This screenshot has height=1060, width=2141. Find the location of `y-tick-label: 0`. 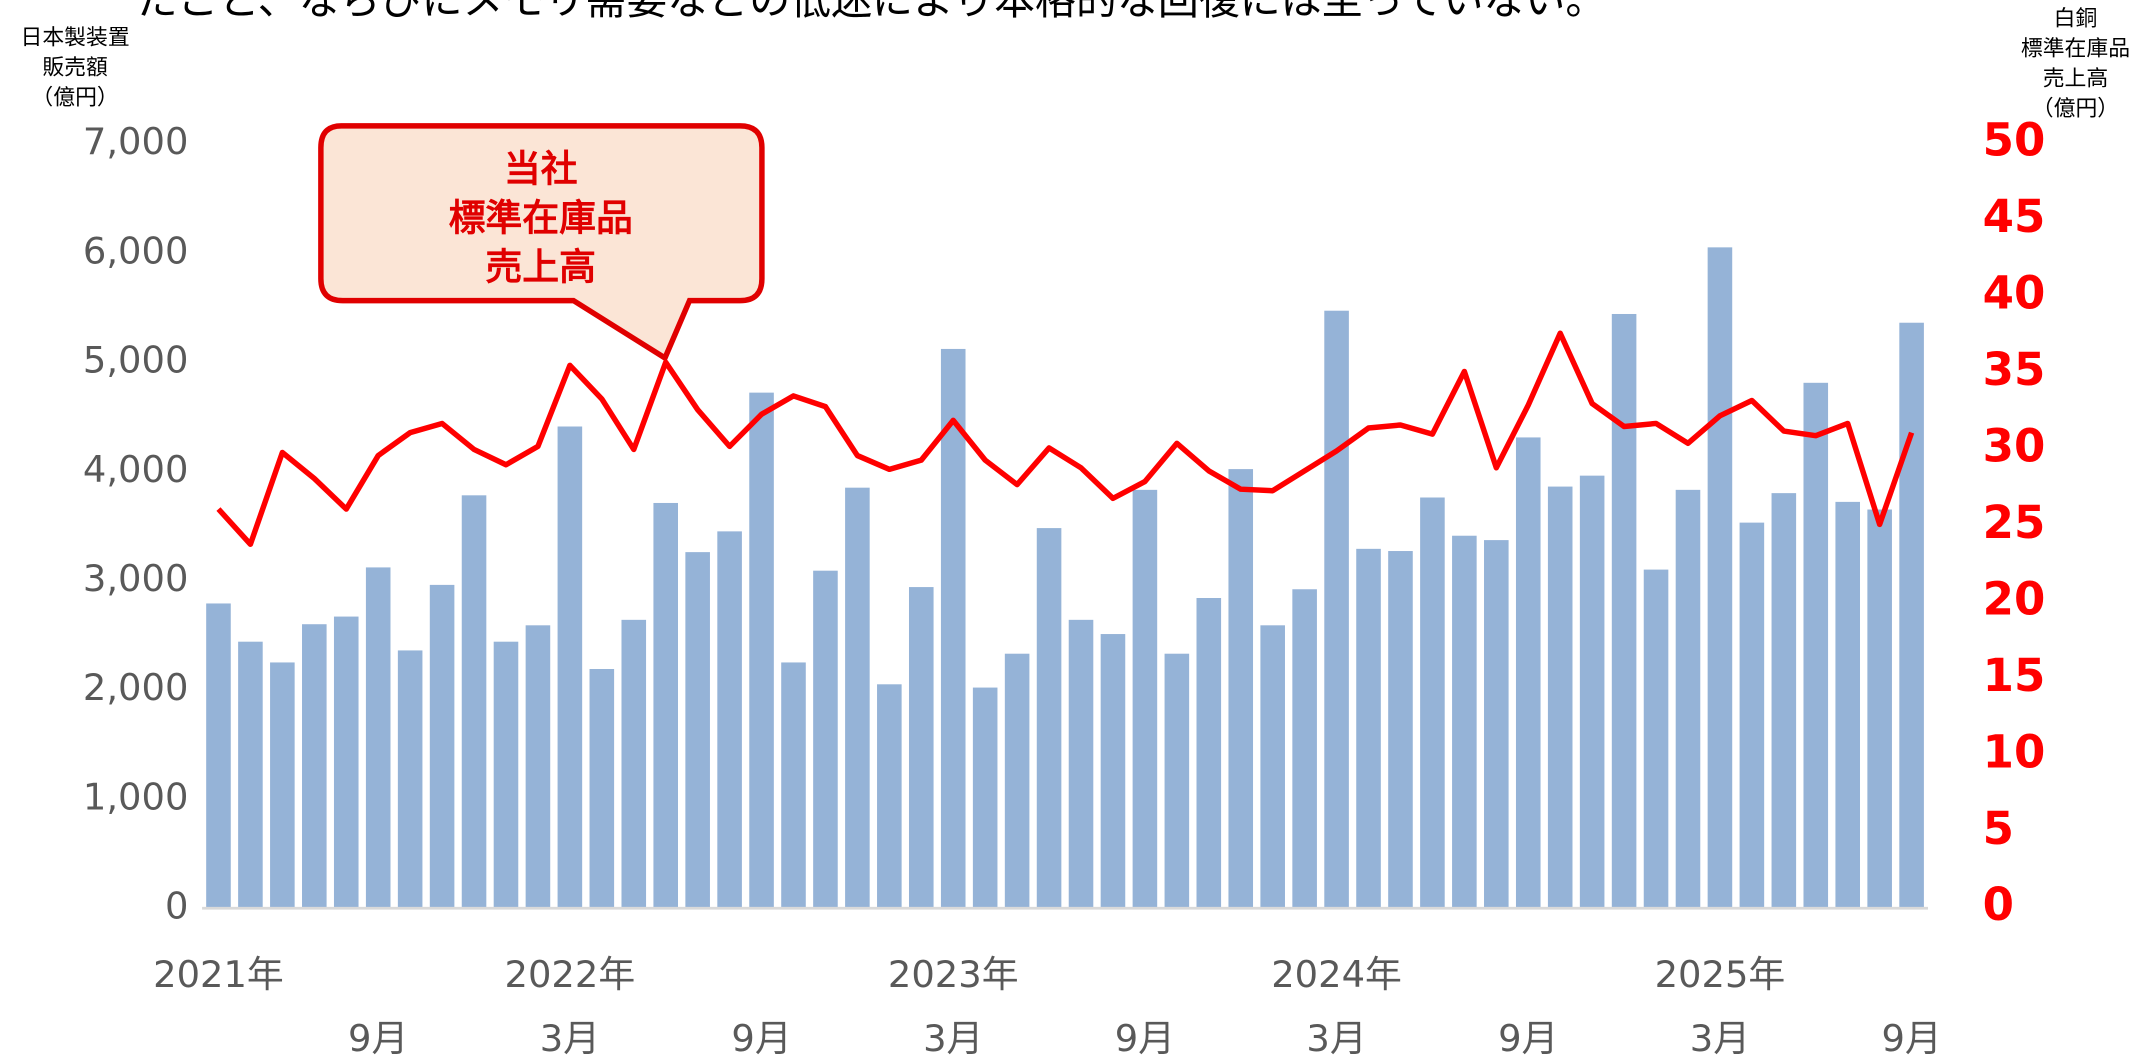

y-tick-label: 0 is located at coordinates (176, 906).